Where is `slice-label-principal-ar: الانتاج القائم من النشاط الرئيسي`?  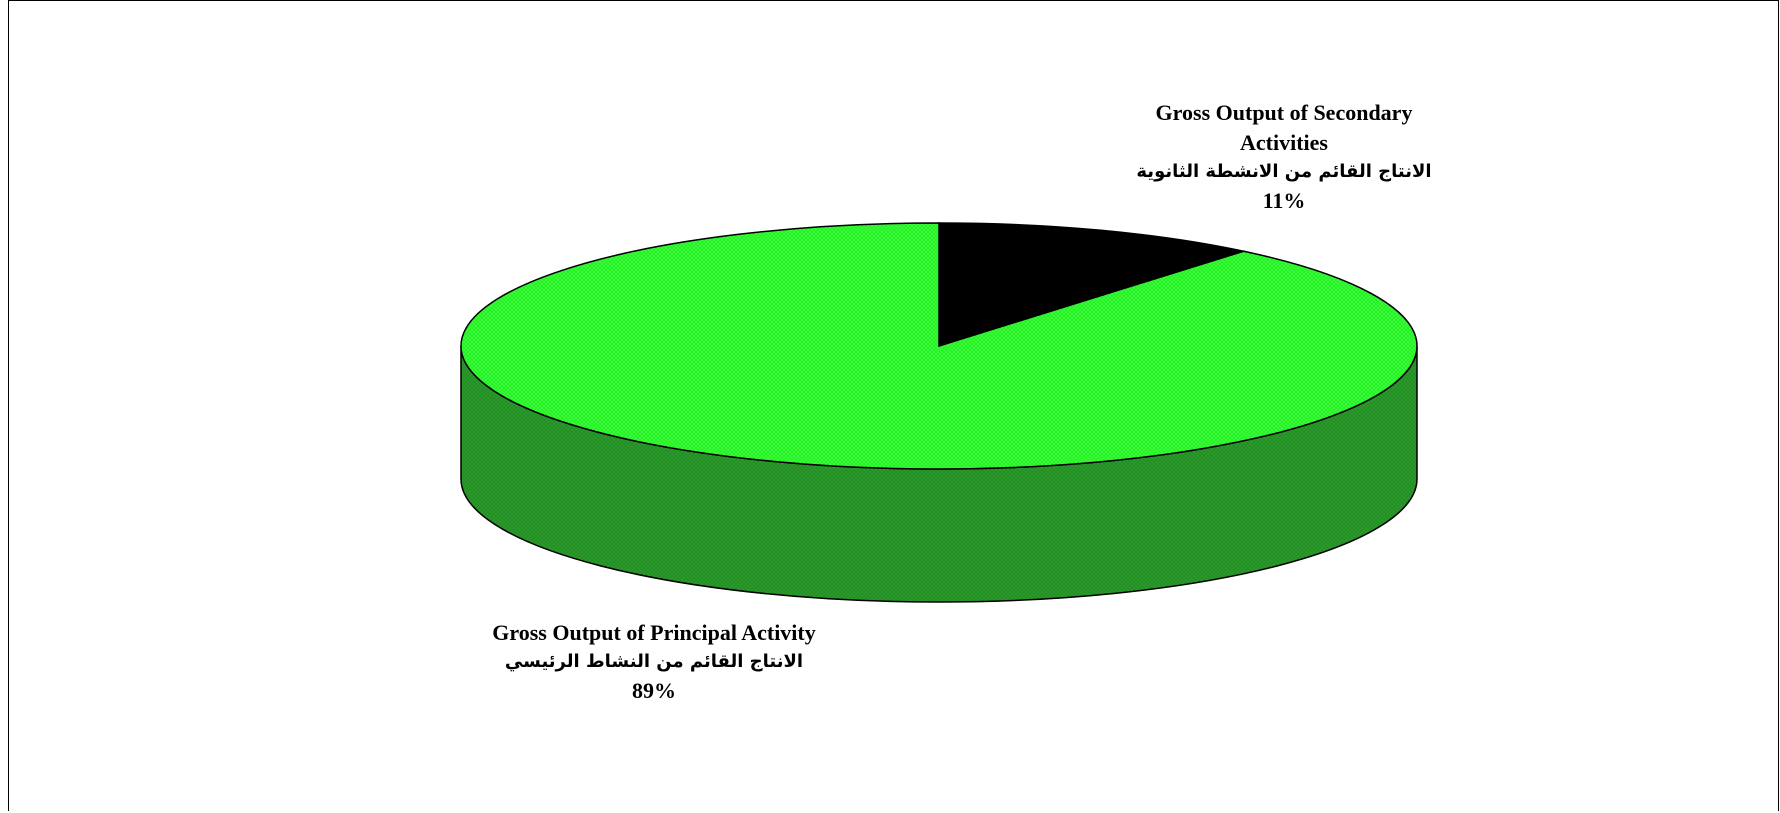
slice-label-principal-ar: الانتاج القائم من النشاط الرئيسي is located at coordinates (654, 661).